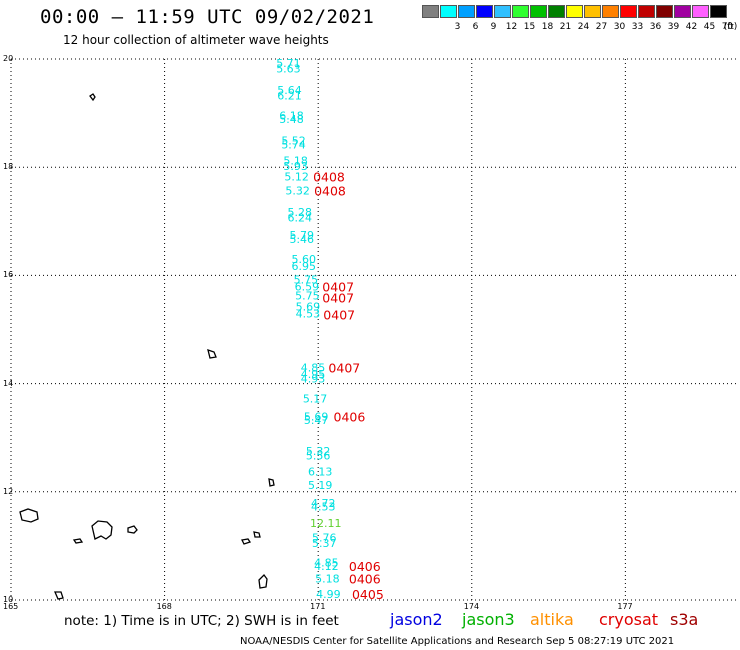 The image size is (740, 650). Describe the element at coordinates (207, 17) in the screenshot. I see `map-title: 00:00 – 11:59 UTC 09/02/2021` at that location.